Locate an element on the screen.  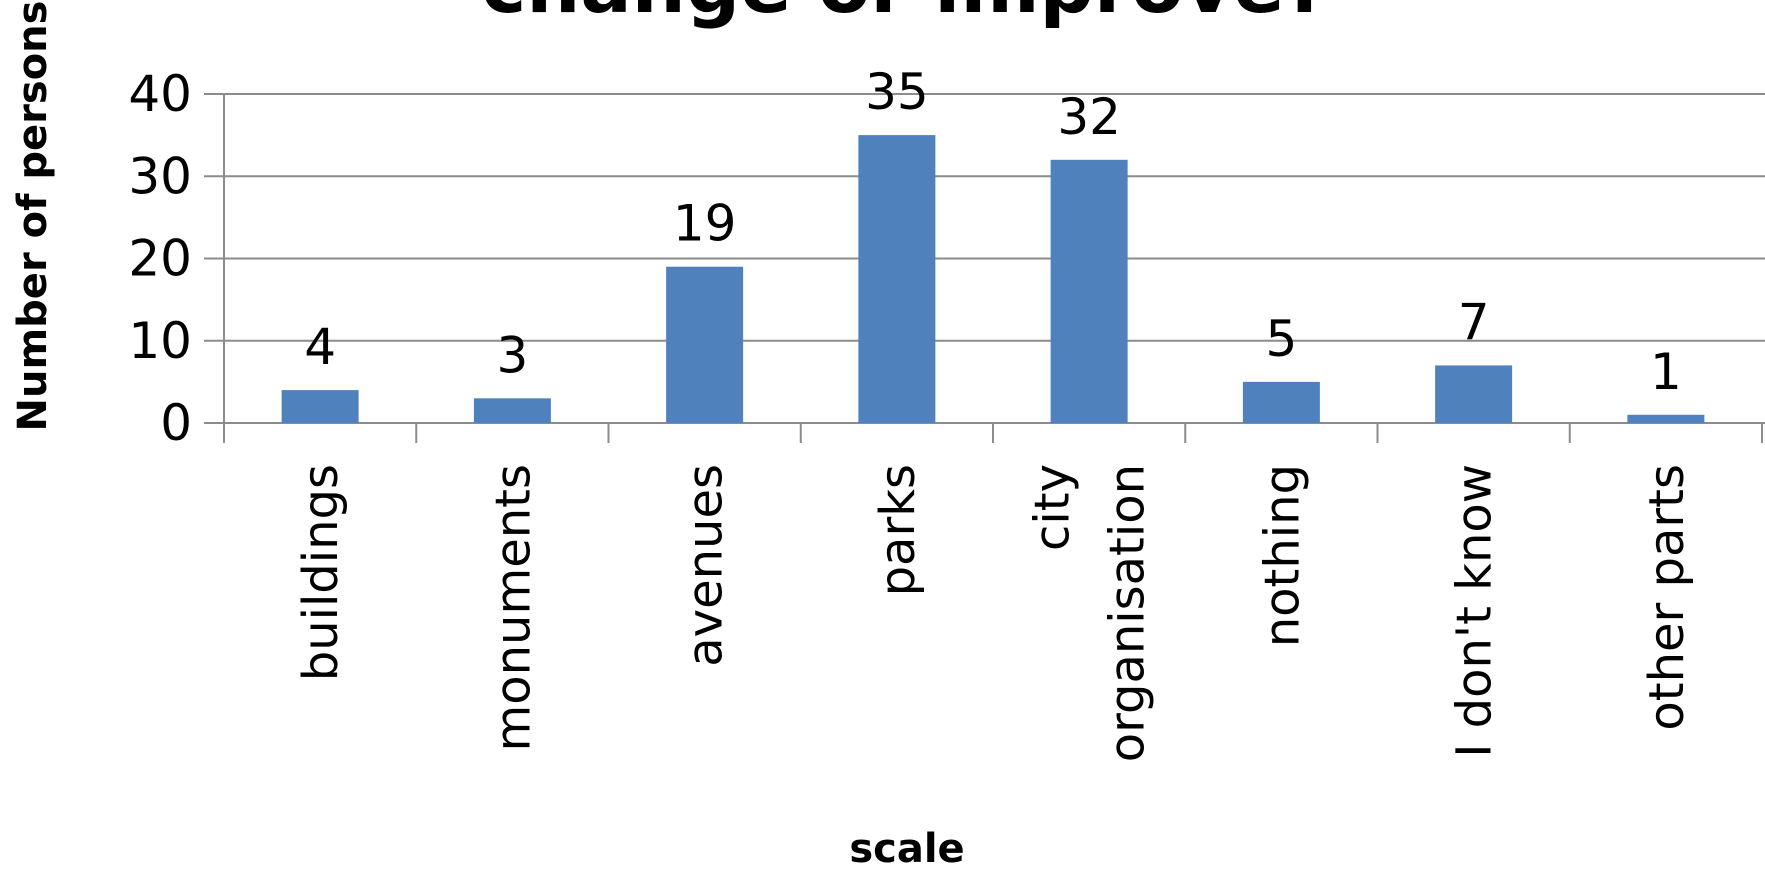
x-tick-label-line: monuments is located at coordinates (513, 608).